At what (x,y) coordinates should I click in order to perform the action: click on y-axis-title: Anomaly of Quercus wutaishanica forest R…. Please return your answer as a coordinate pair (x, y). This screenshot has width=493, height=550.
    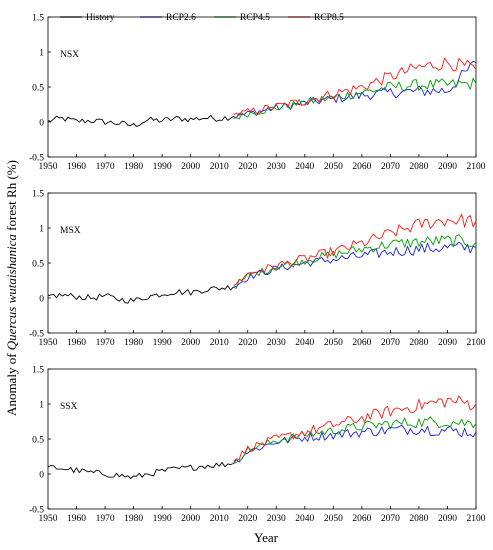
    Looking at the image, I should click on (11, 288).